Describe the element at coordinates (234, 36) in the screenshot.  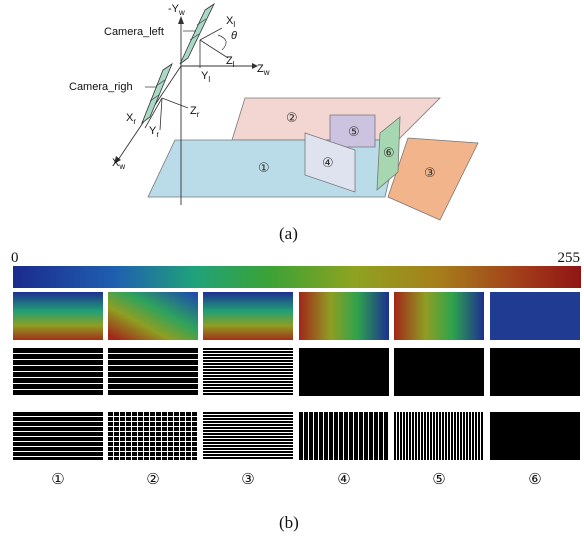
I see `theta-label: θ` at that location.